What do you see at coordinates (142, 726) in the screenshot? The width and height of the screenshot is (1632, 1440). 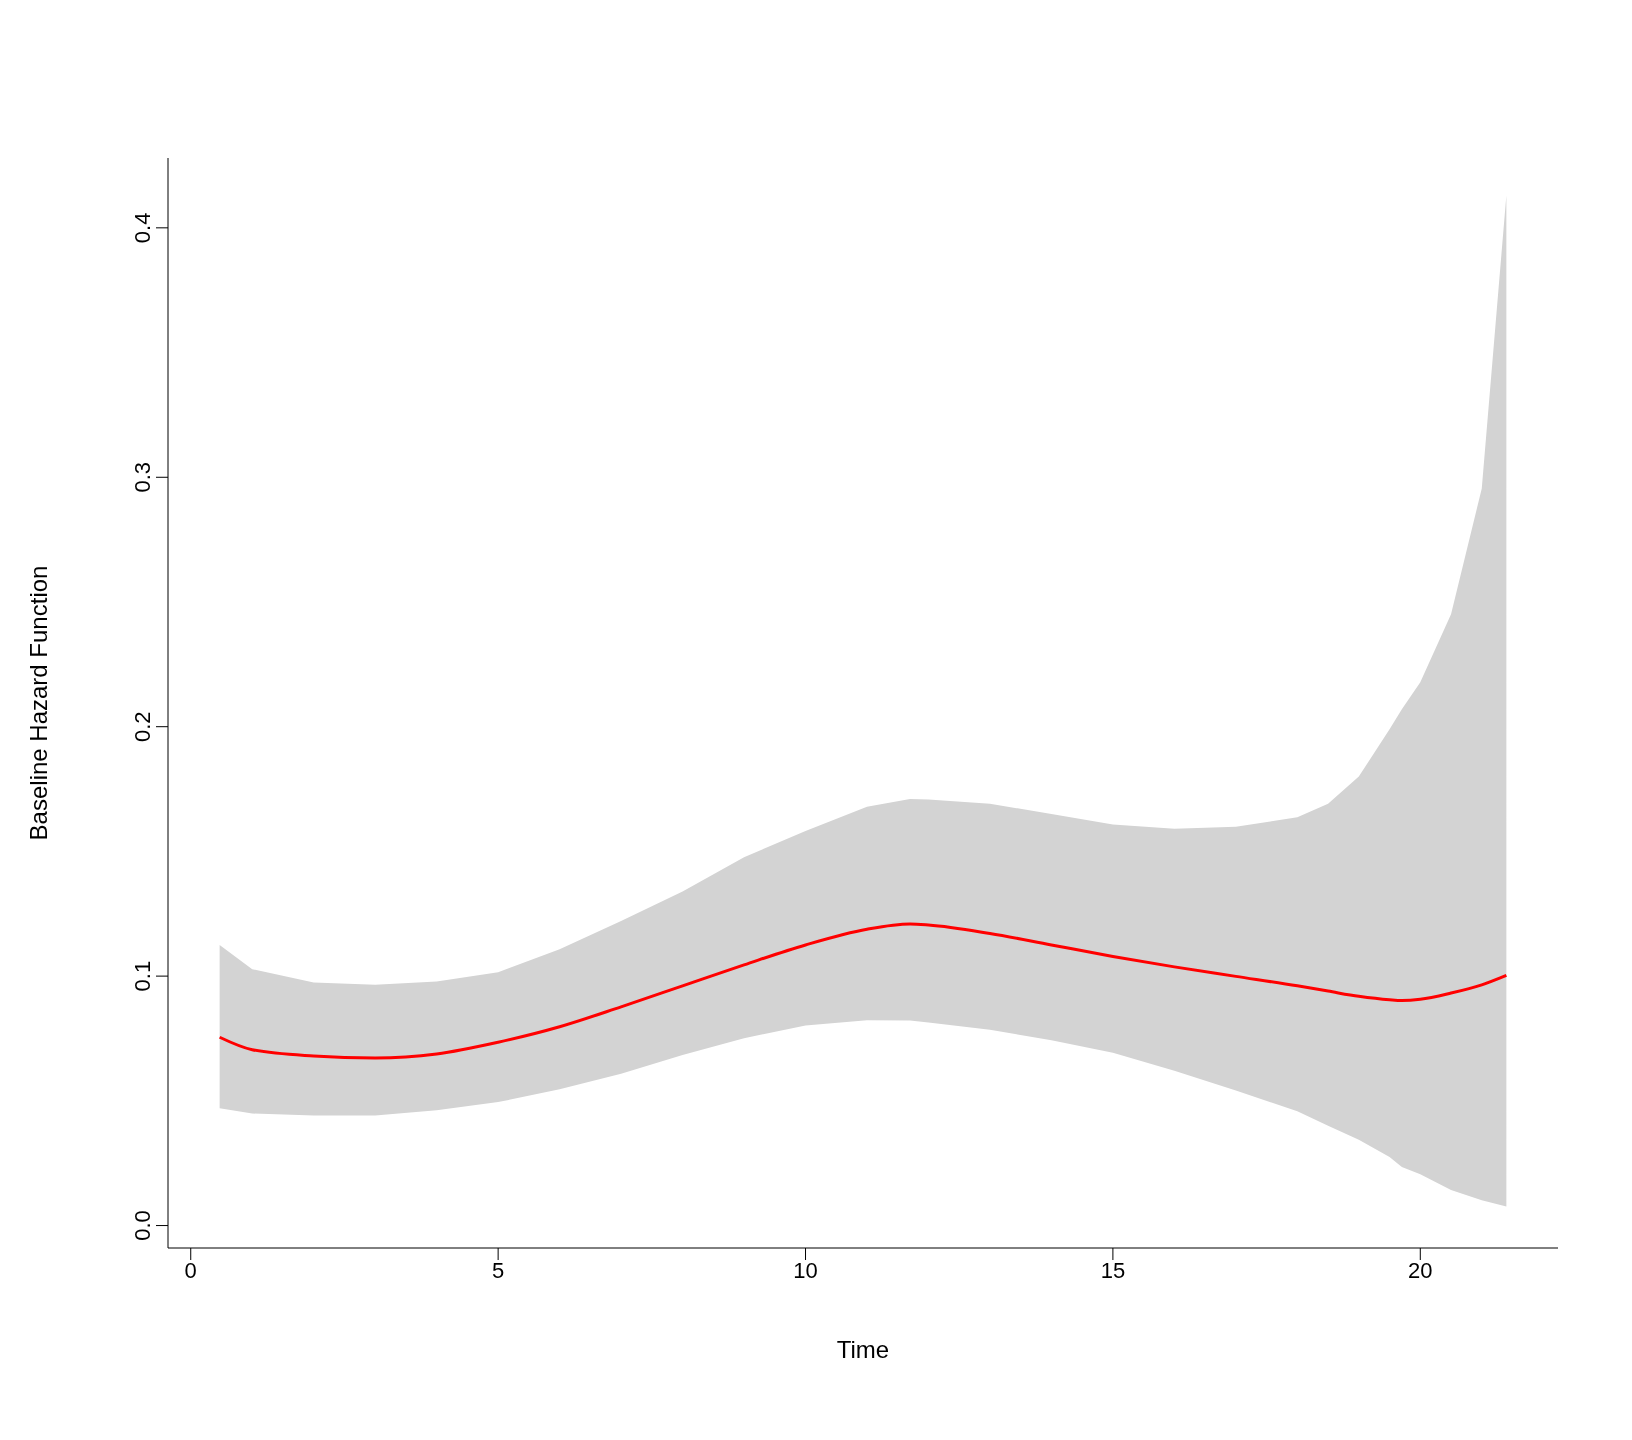 I see `y-tick-label: 0.2` at bounding box center [142, 726].